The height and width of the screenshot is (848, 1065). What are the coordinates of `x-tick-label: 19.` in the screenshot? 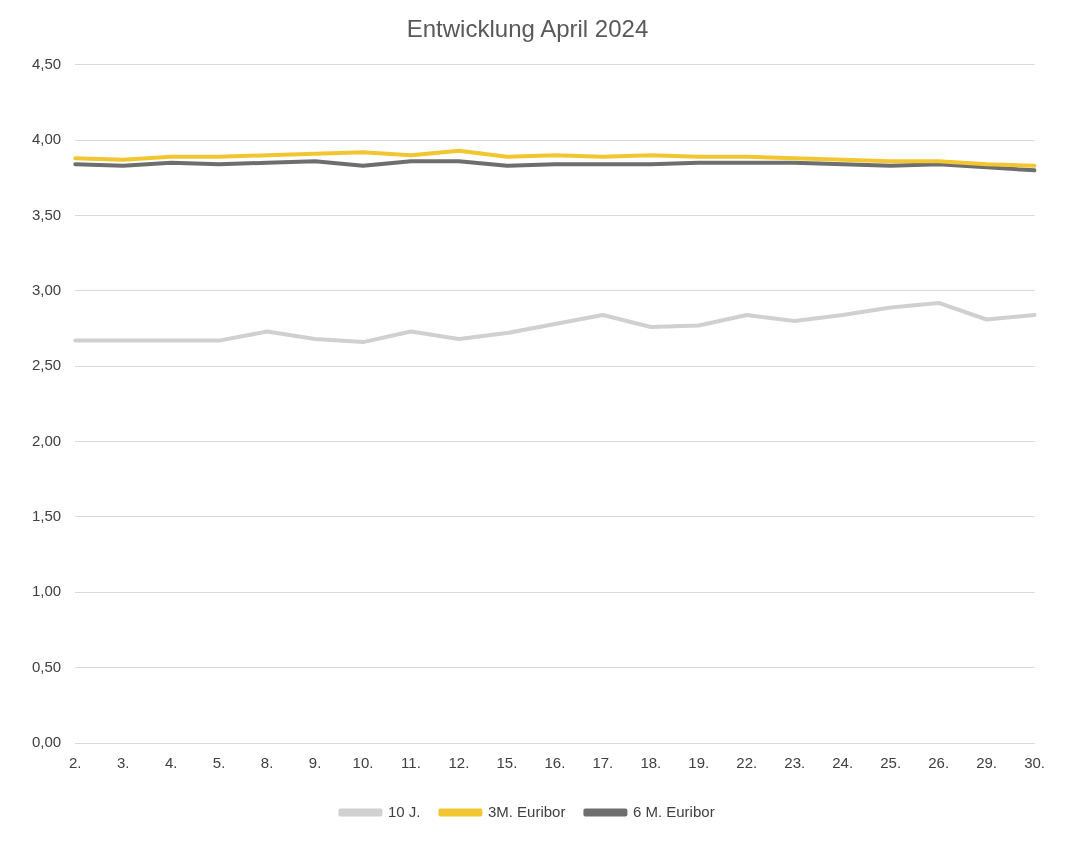 It's located at (699, 763).